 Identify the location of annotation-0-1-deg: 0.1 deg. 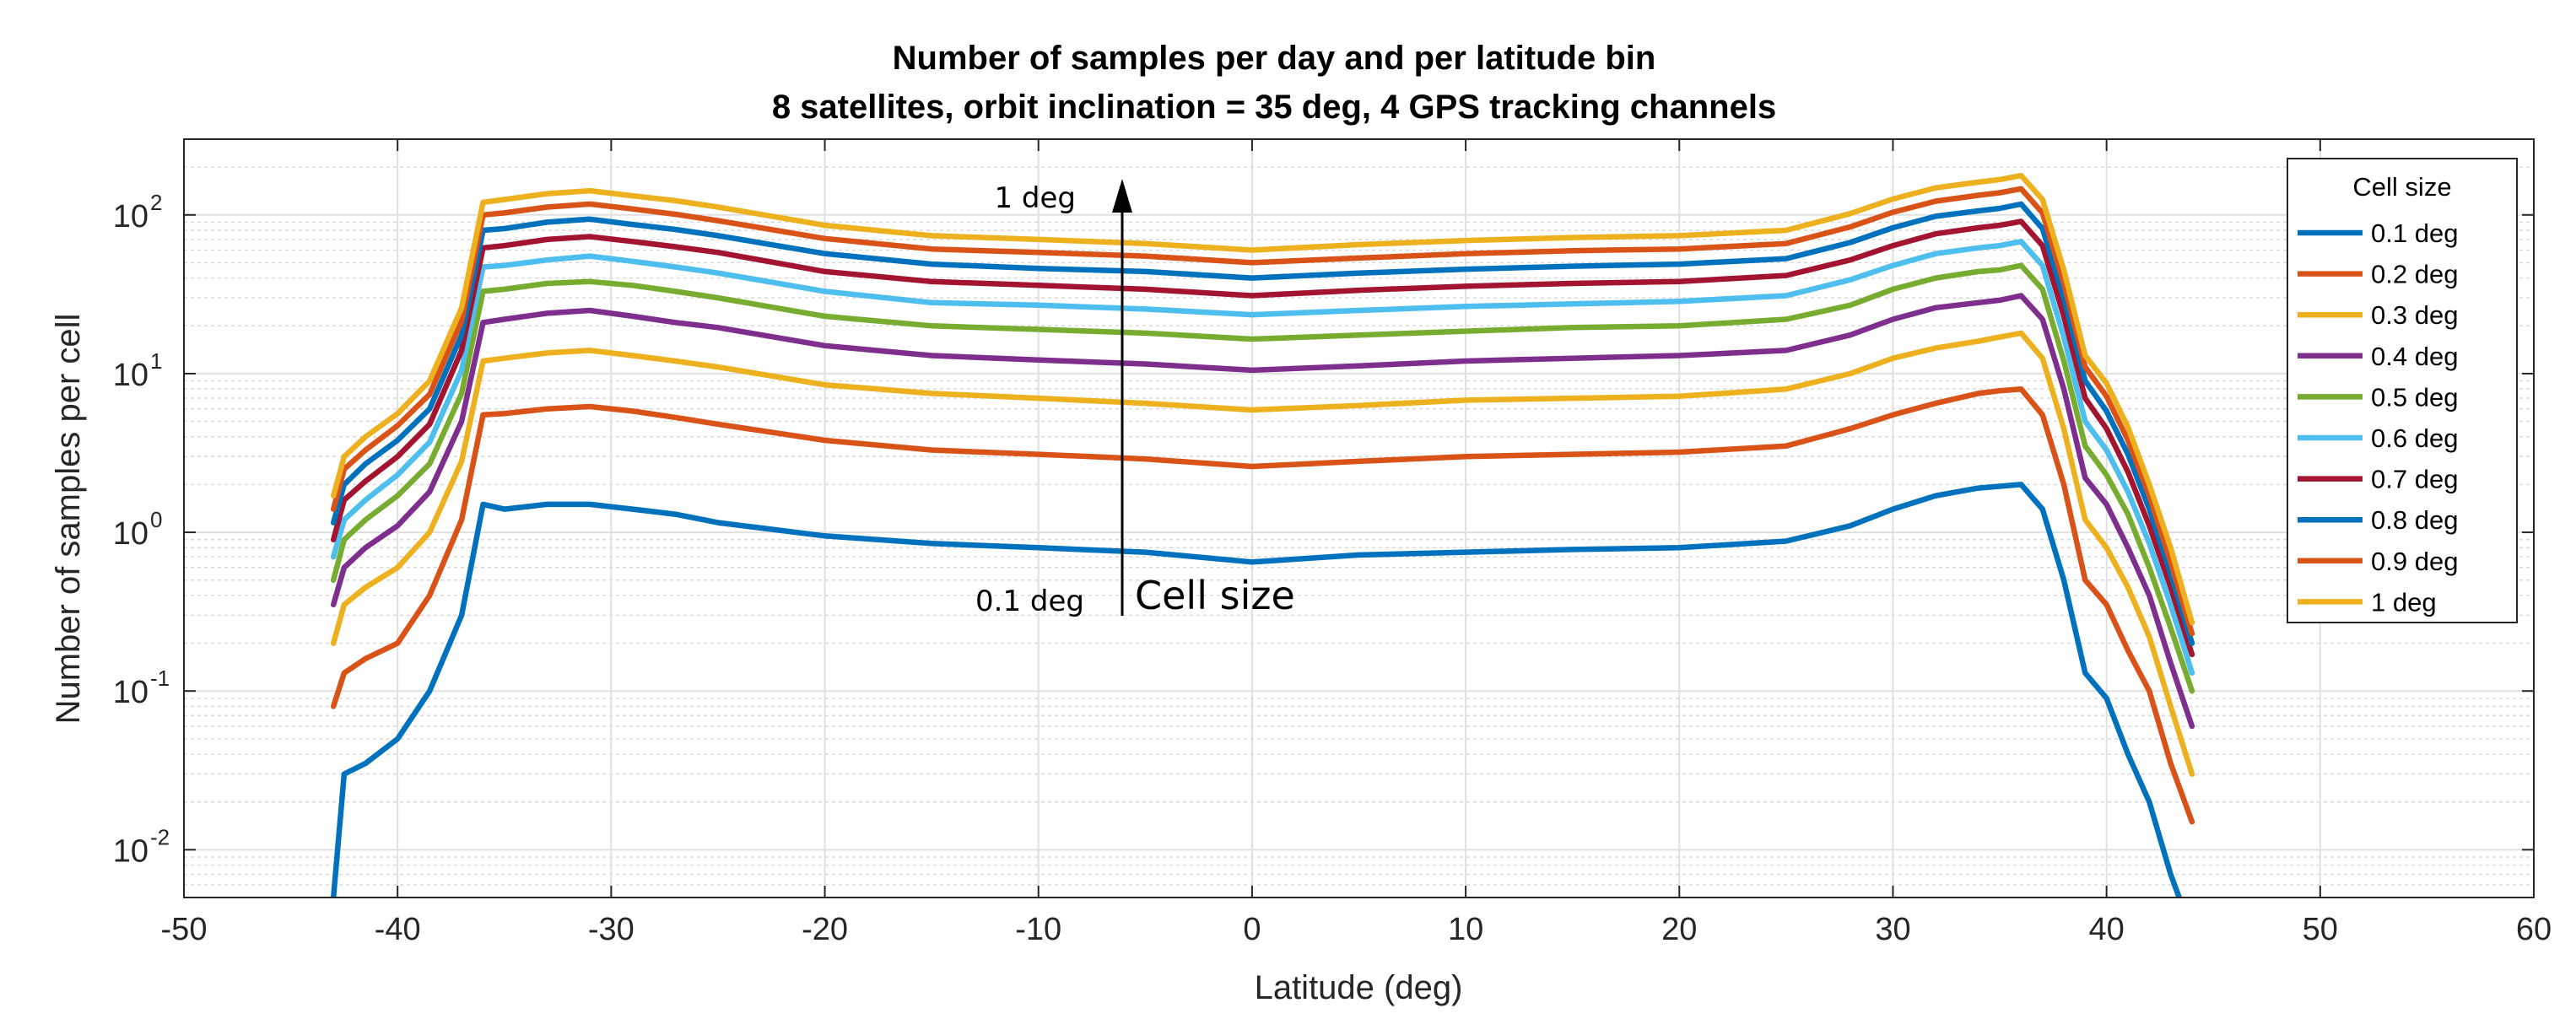
(1029, 601).